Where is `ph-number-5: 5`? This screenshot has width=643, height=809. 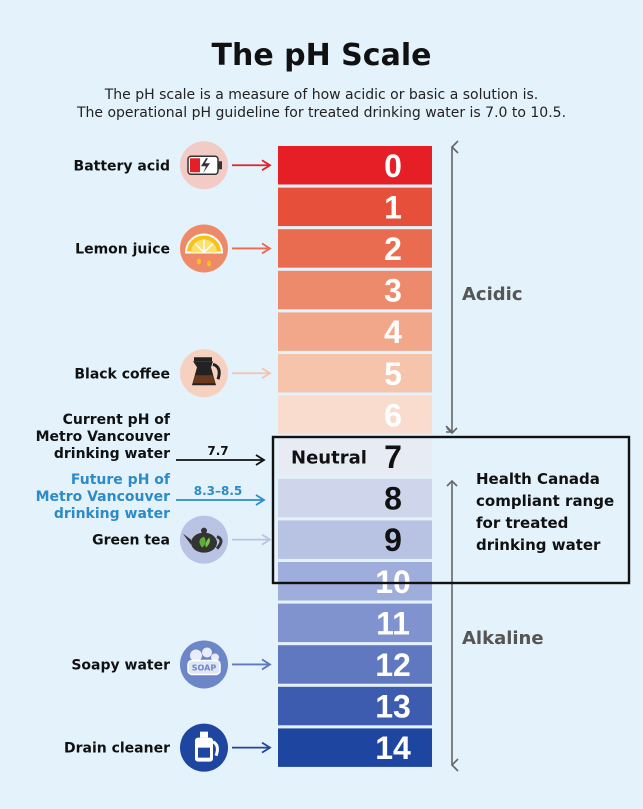 ph-number-5: 5 is located at coordinates (393, 374).